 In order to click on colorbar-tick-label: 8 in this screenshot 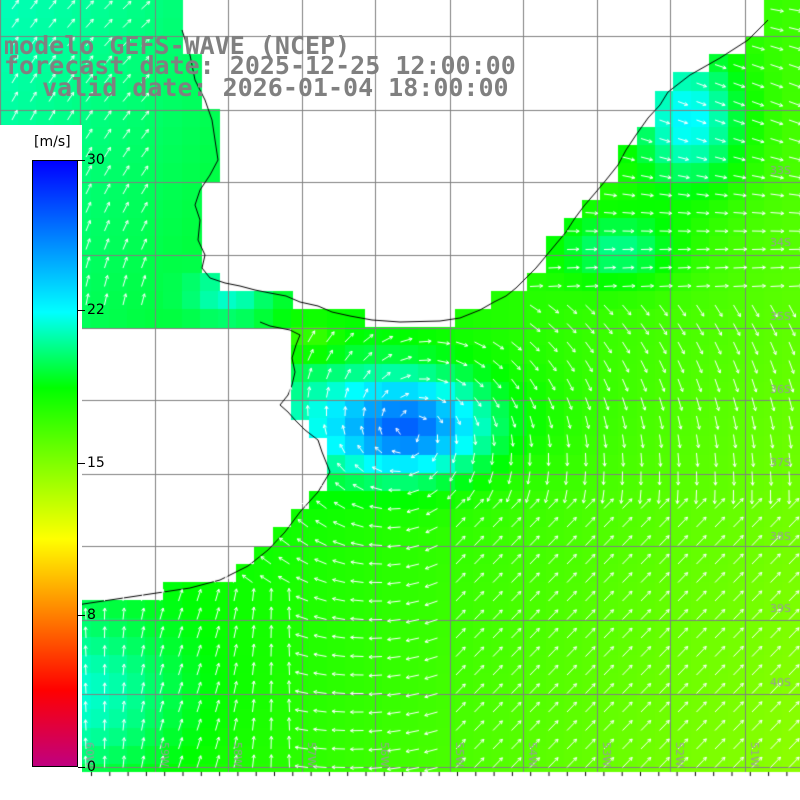, I will do `click(91, 615)`.